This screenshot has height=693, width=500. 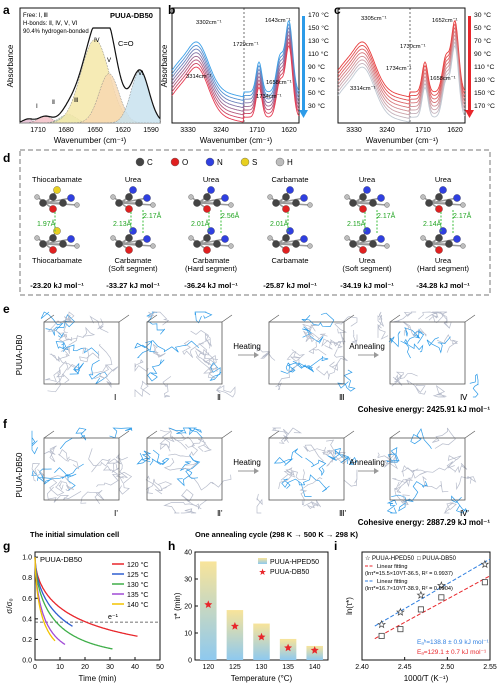 What do you see at coordinates (221, 130) in the screenshot?
I see `panel-b-xtick: 3240` at bounding box center [221, 130].